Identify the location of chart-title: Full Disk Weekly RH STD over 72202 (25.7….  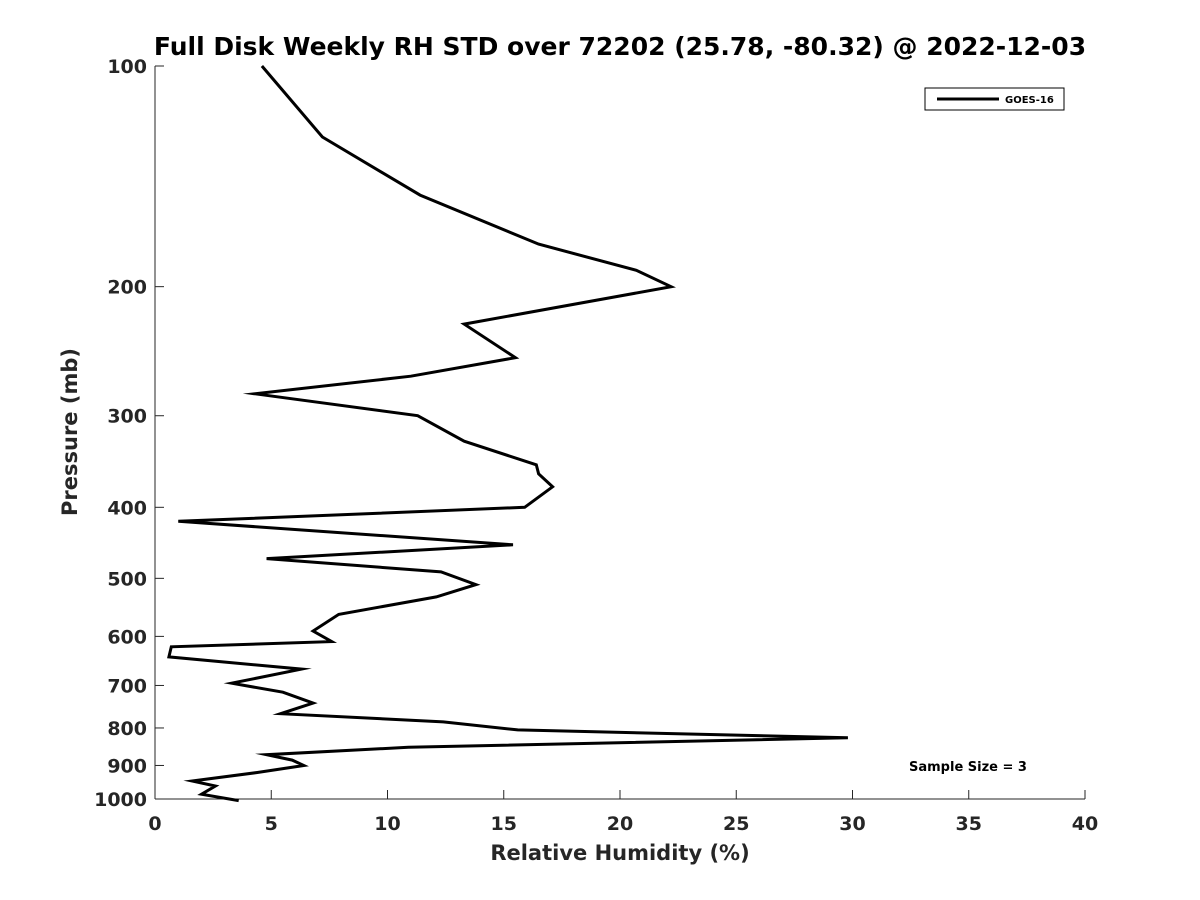
(620, 46).